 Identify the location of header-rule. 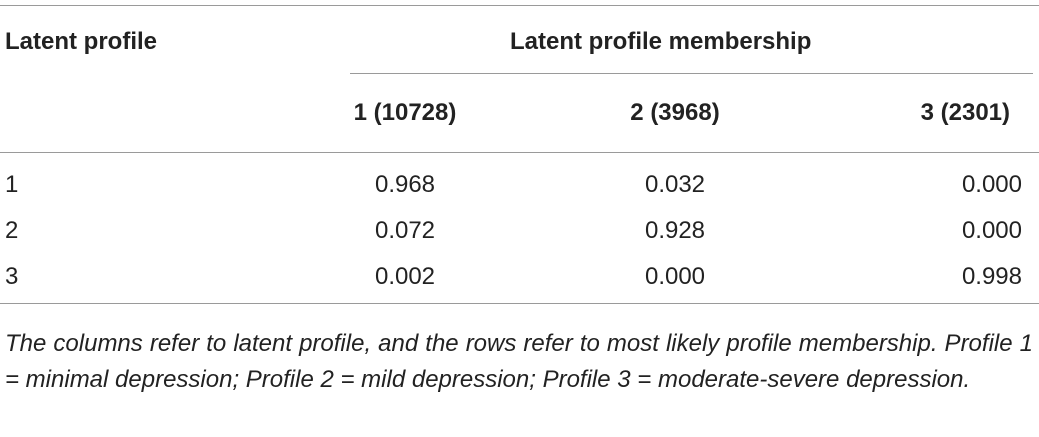
(519, 152).